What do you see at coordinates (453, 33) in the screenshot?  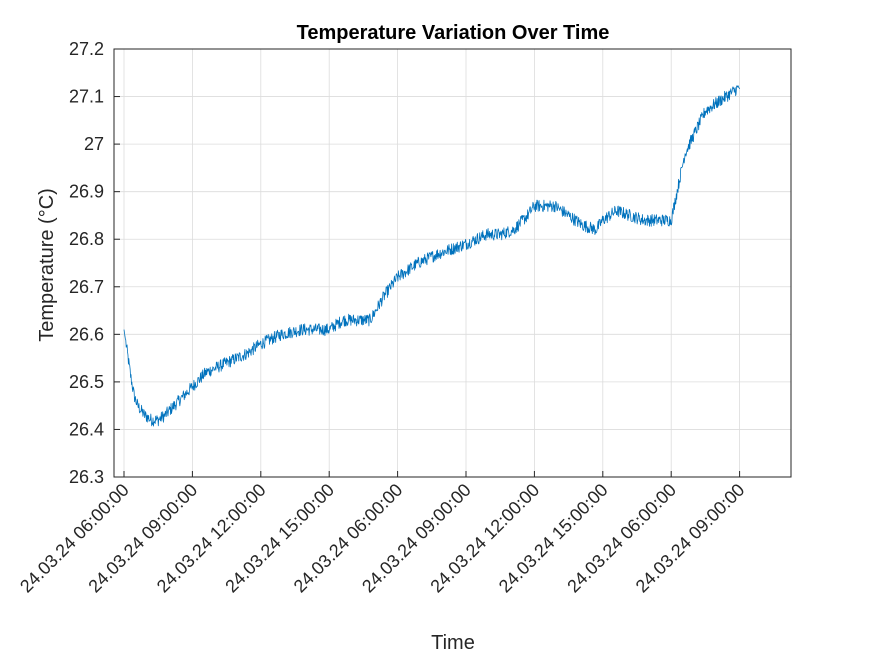 I see `chart-title: Temperature Variation Over Time` at bounding box center [453, 33].